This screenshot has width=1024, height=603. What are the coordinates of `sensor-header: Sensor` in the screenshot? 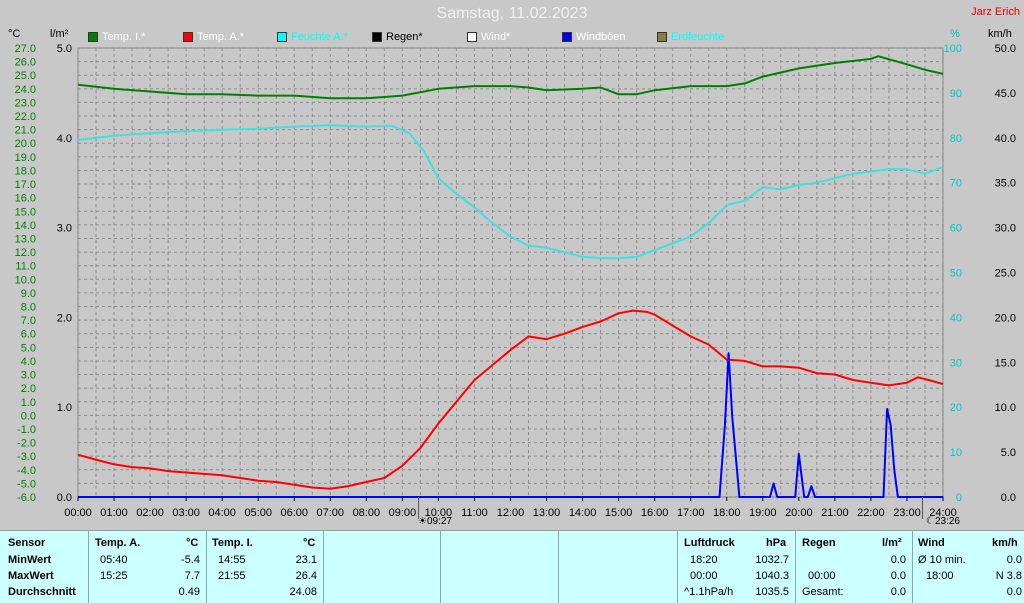 It's located at (27, 543).